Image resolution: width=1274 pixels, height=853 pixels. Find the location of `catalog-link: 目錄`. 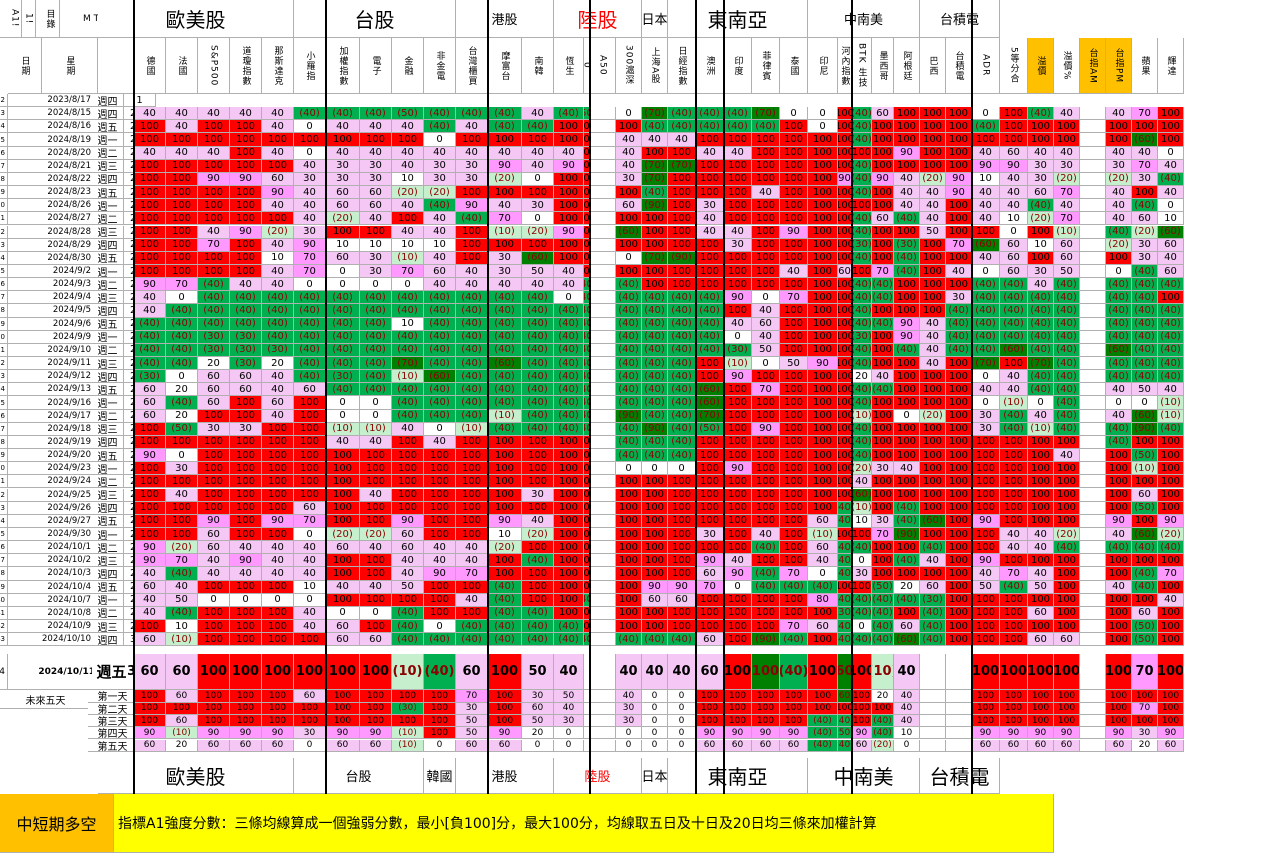

catalog-link: 目錄 is located at coordinates (50, 19).